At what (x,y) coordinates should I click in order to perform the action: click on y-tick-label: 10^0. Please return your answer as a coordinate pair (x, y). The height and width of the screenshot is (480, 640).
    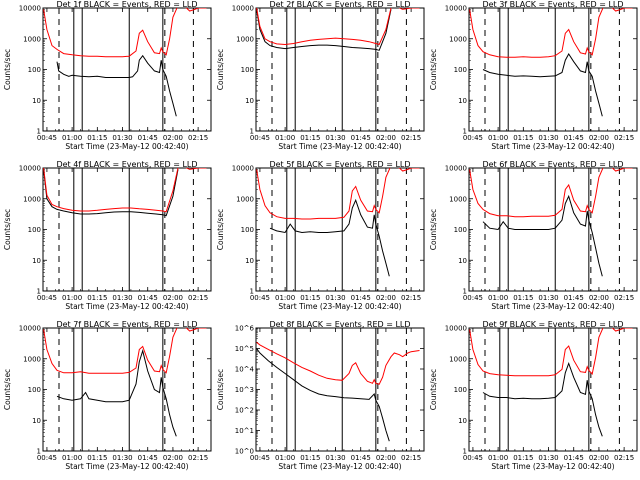
    Looking at the image, I should click on (244, 452).